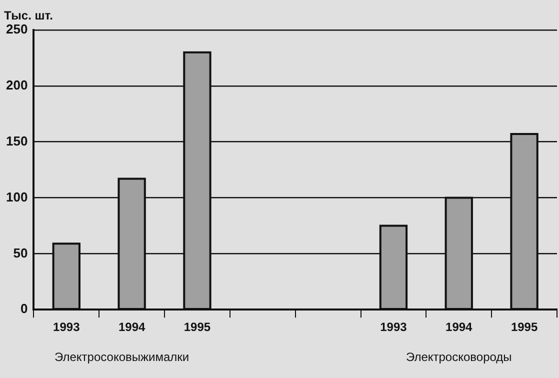  What do you see at coordinates (17, 196) in the screenshot?
I see `y-tick-label: 100` at bounding box center [17, 196].